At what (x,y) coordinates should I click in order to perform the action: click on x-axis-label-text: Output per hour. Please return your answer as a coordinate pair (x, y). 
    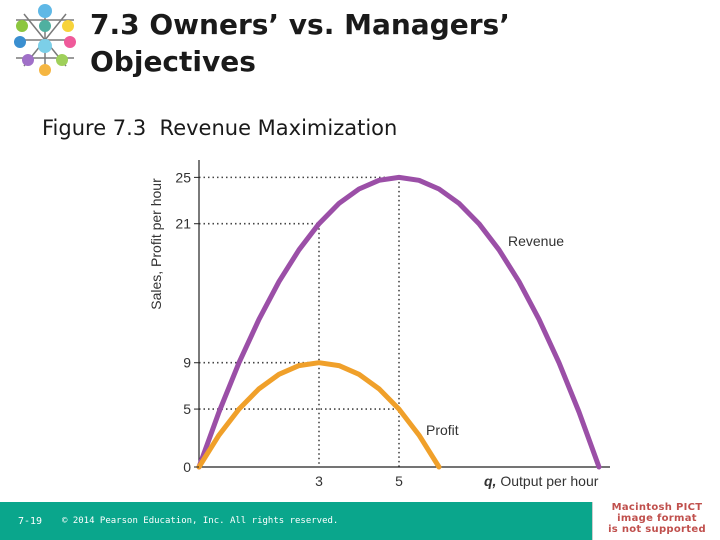
    Looking at the image, I should click on (547, 481).